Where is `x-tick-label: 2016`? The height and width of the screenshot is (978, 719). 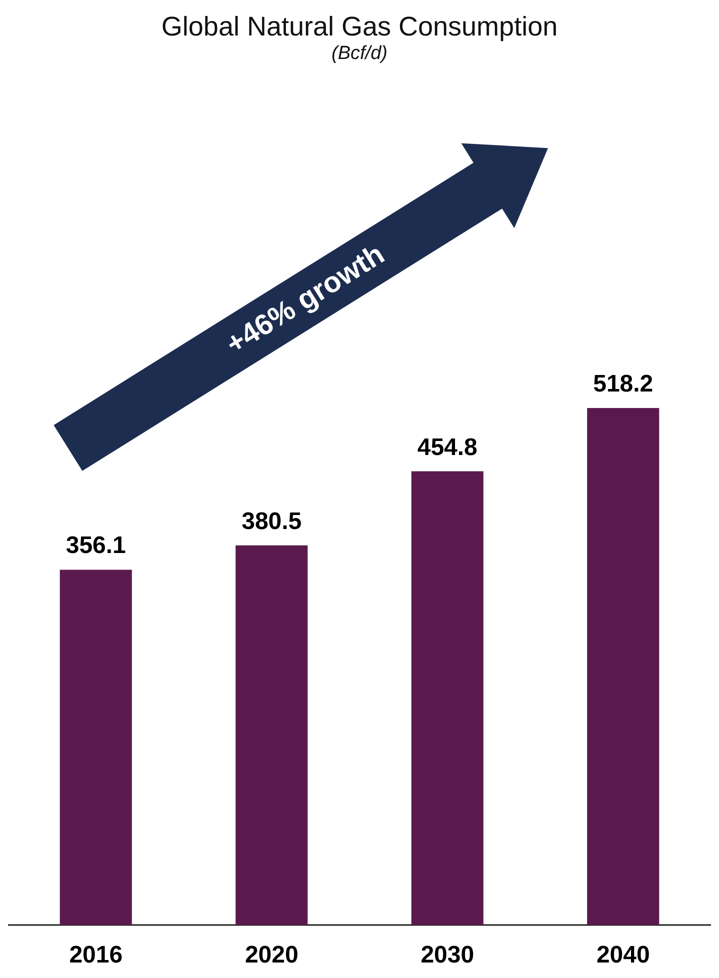 x-tick-label: 2016 is located at coordinates (96, 955).